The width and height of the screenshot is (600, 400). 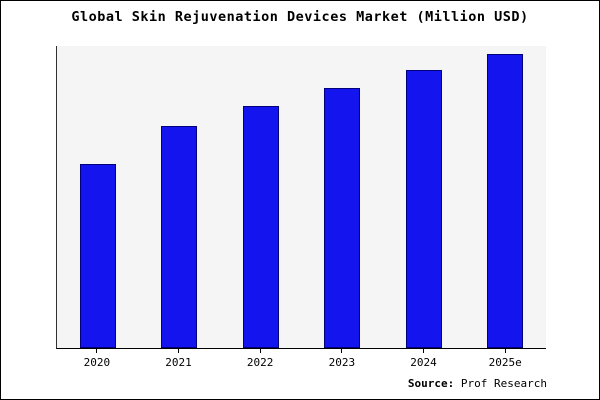 What do you see at coordinates (431, 383) in the screenshot?
I see `source-label: Source:` at bounding box center [431, 383].